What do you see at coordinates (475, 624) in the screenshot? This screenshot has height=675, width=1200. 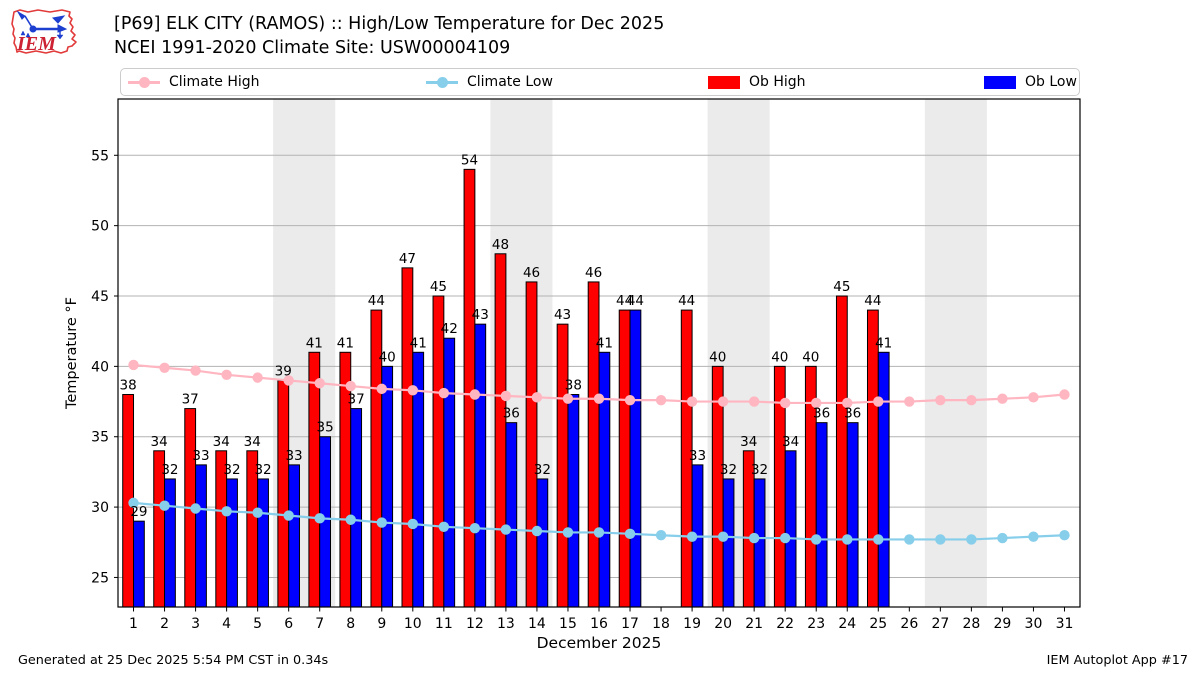 I see `x-tick-label: 12` at bounding box center [475, 624].